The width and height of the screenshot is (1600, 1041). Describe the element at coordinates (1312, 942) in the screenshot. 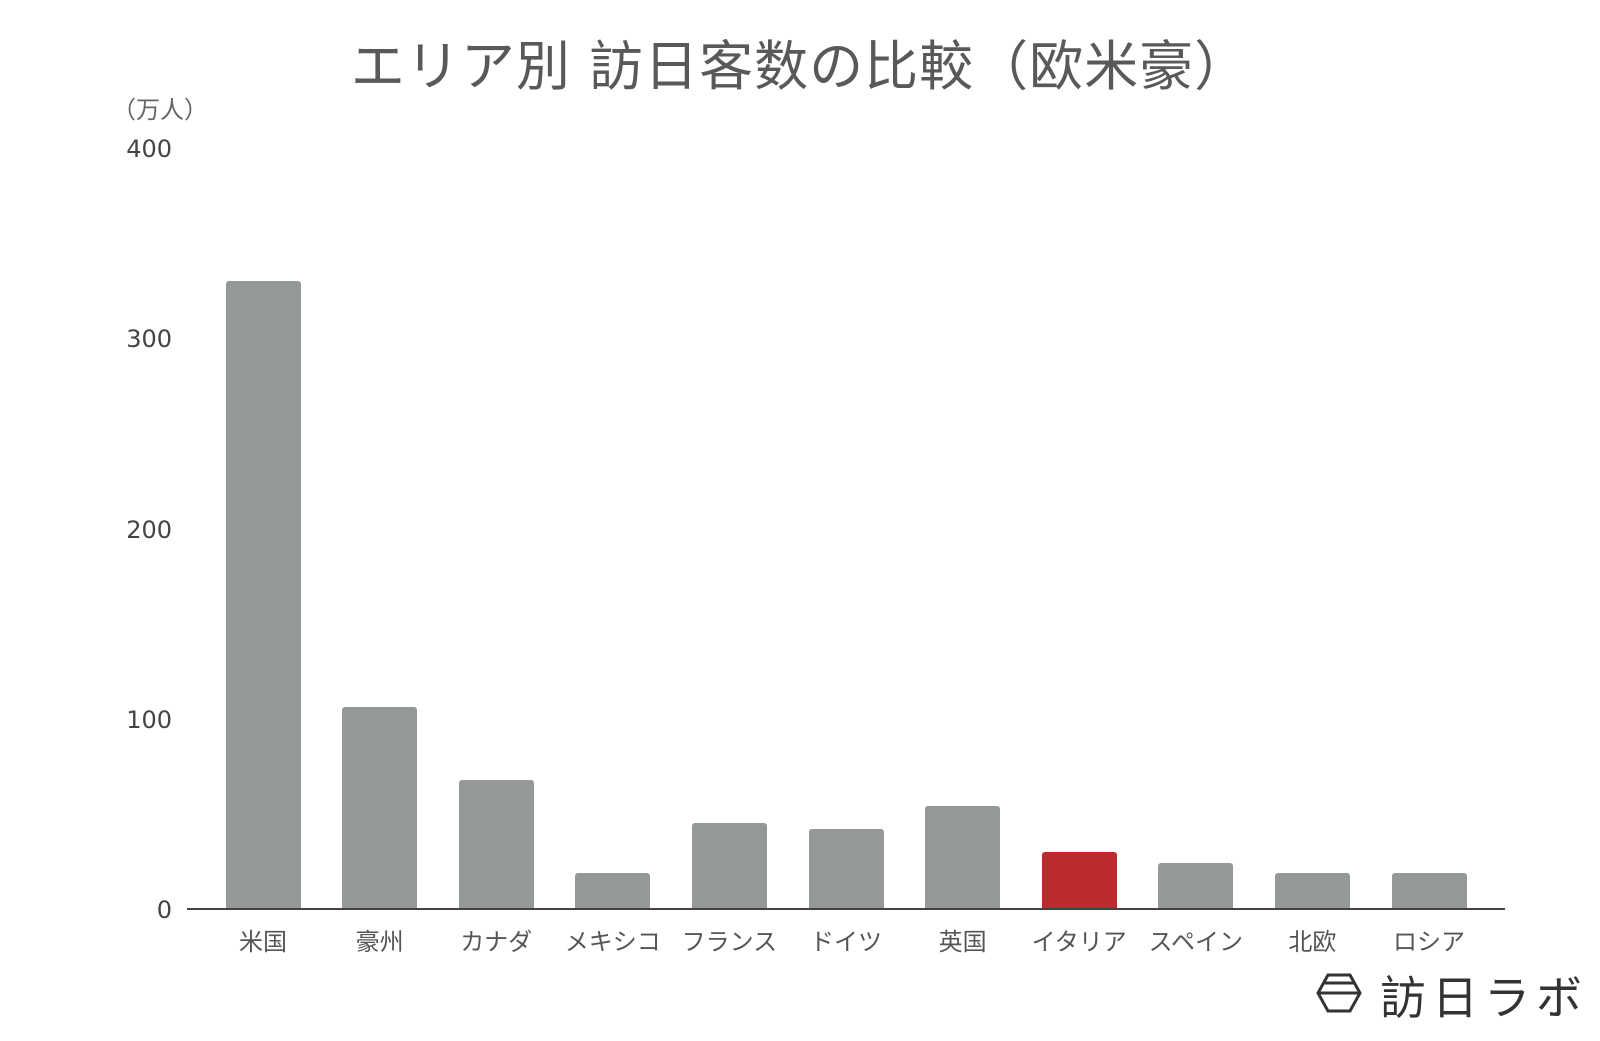

I see `x-label-9: 北欧` at that location.